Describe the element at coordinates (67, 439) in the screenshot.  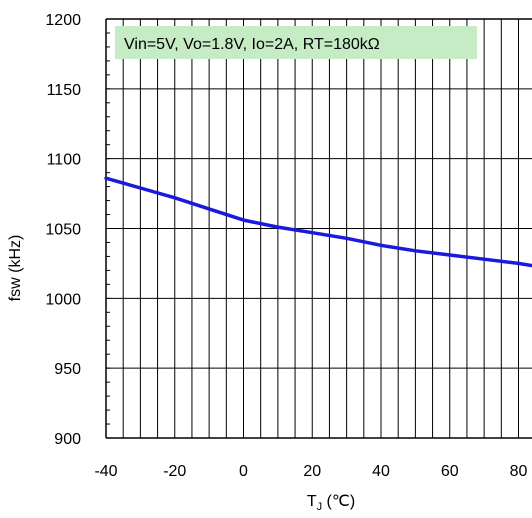
I see `y-tick-label: 900` at that location.